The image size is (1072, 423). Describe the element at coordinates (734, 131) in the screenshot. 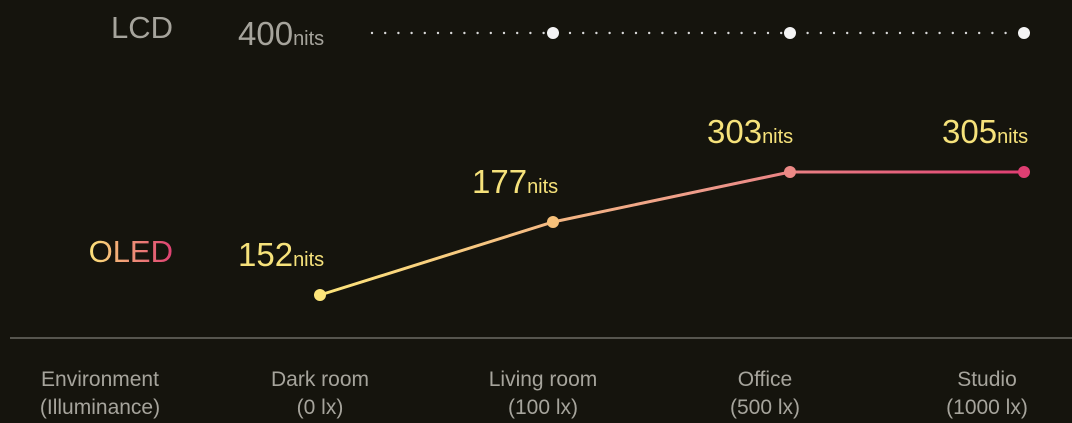

I see `oled-value-number: 303` at that location.